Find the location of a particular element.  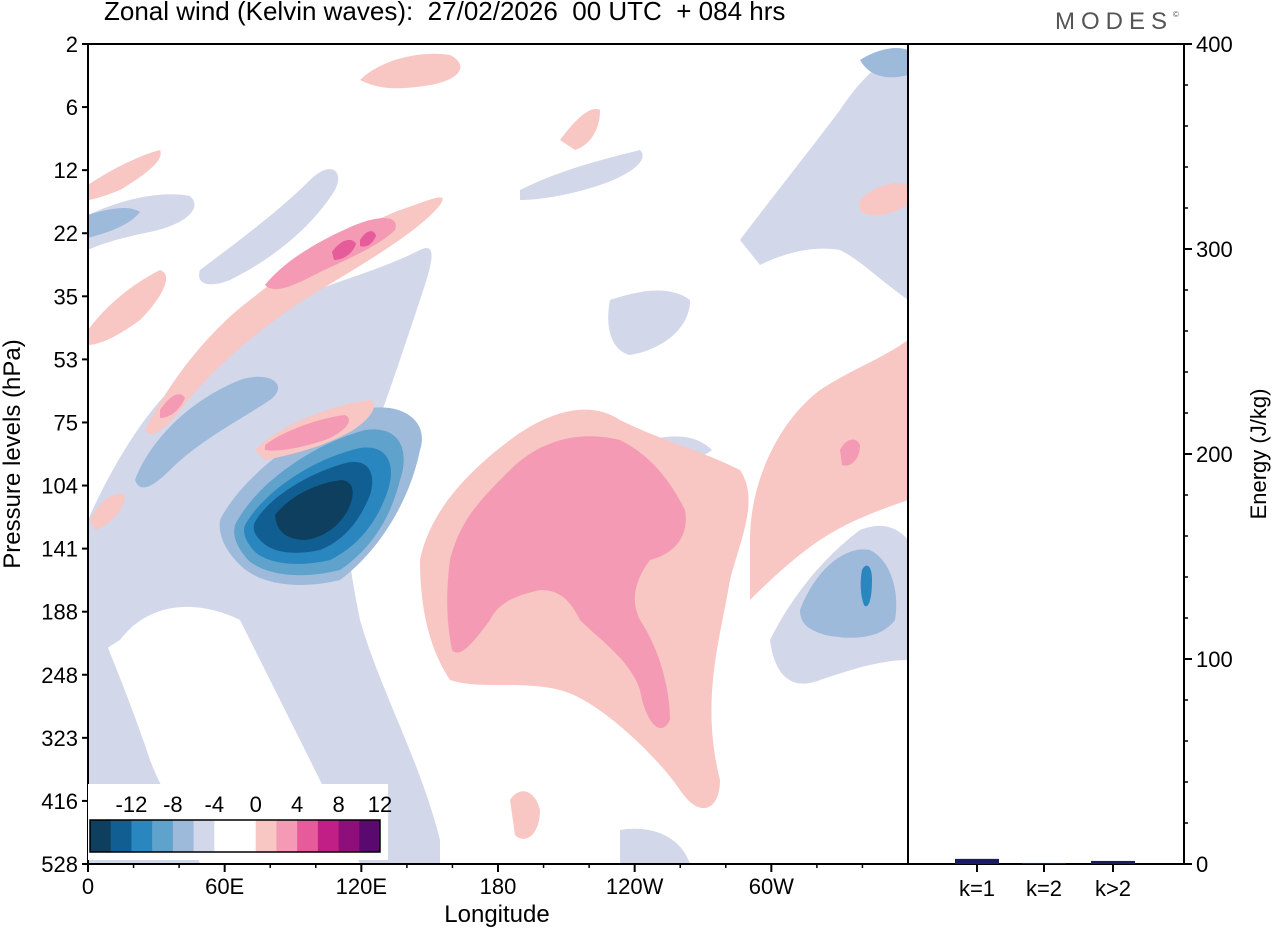

y-tick-label: 248 is located at coordinates (59, 675).